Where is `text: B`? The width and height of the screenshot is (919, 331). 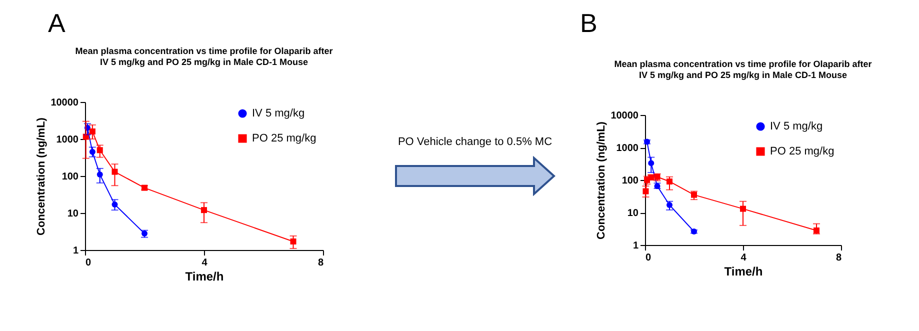
text: B is located at coordinates (589, 23).